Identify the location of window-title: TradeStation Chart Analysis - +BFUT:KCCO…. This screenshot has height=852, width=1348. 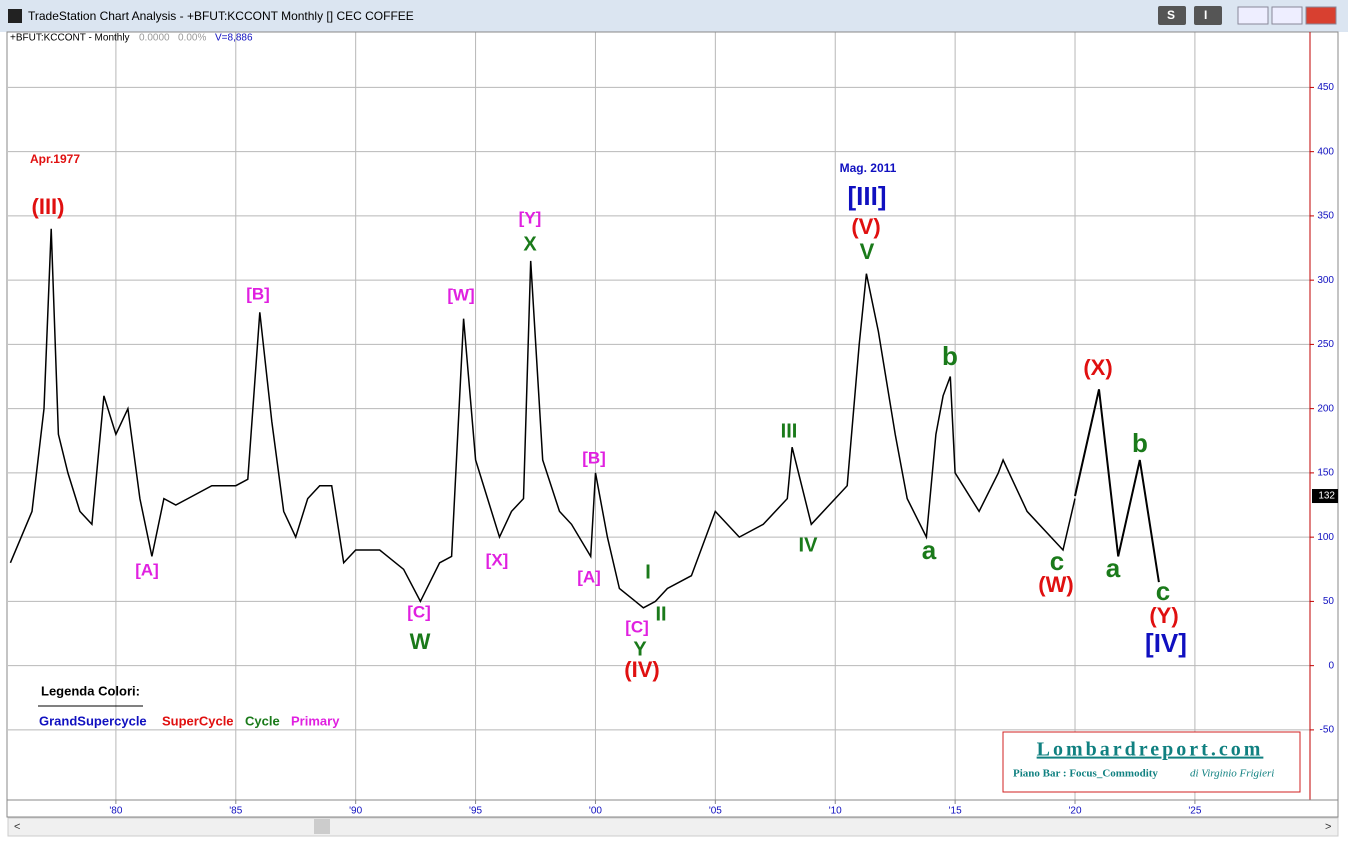
(221, 16).